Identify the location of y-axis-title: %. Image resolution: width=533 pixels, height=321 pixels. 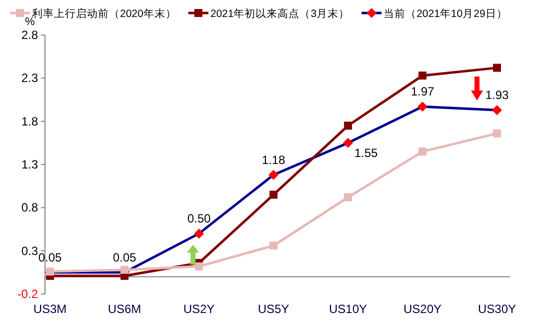
(30, 22).